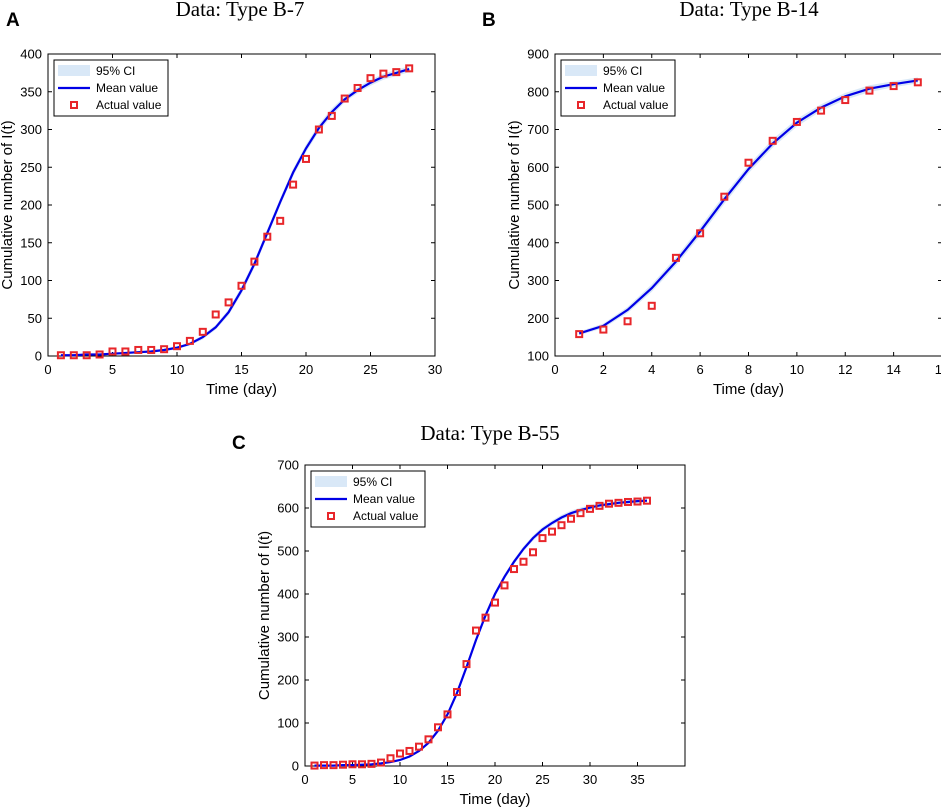 This screenshot has height=809, width=941. Describe the element at coordinates (797, 369) in the screenshot. I see `x-tick-label: 10` at that location.